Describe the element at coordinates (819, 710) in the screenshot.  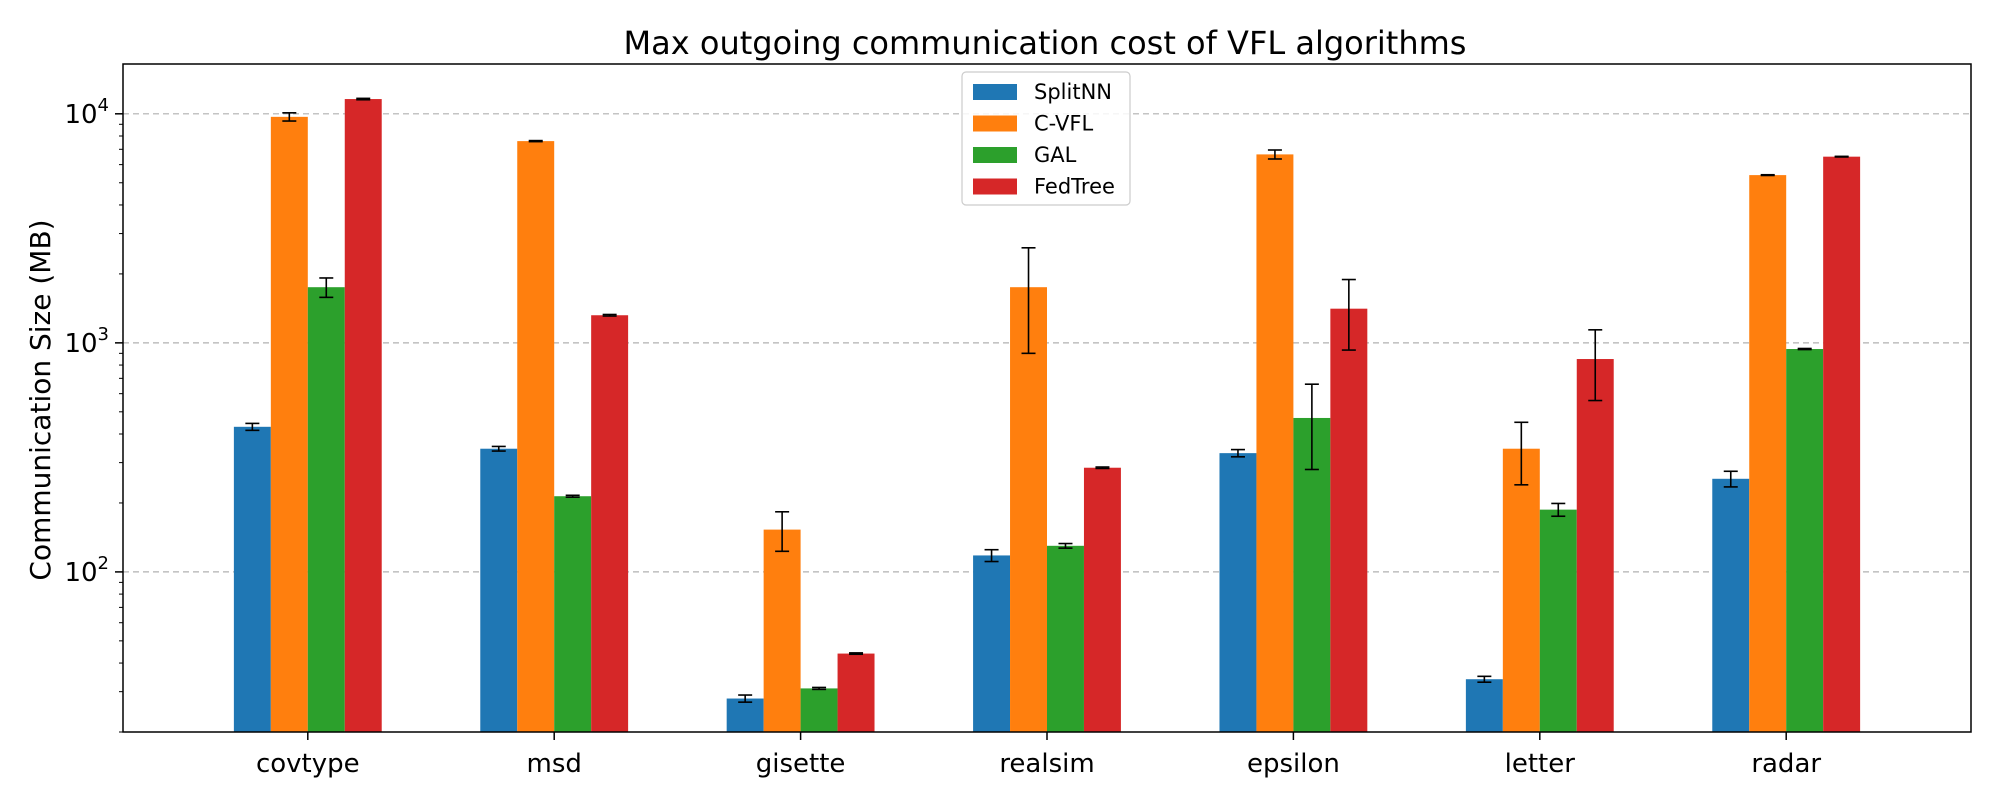
I see `bar-gisette-gal` at that location.